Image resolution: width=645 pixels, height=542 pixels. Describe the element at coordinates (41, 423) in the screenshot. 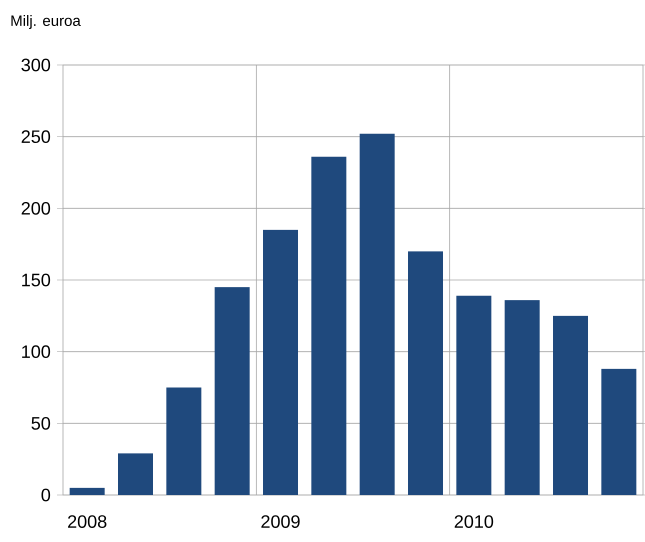

I see `y-tick-label: 50` at that location.